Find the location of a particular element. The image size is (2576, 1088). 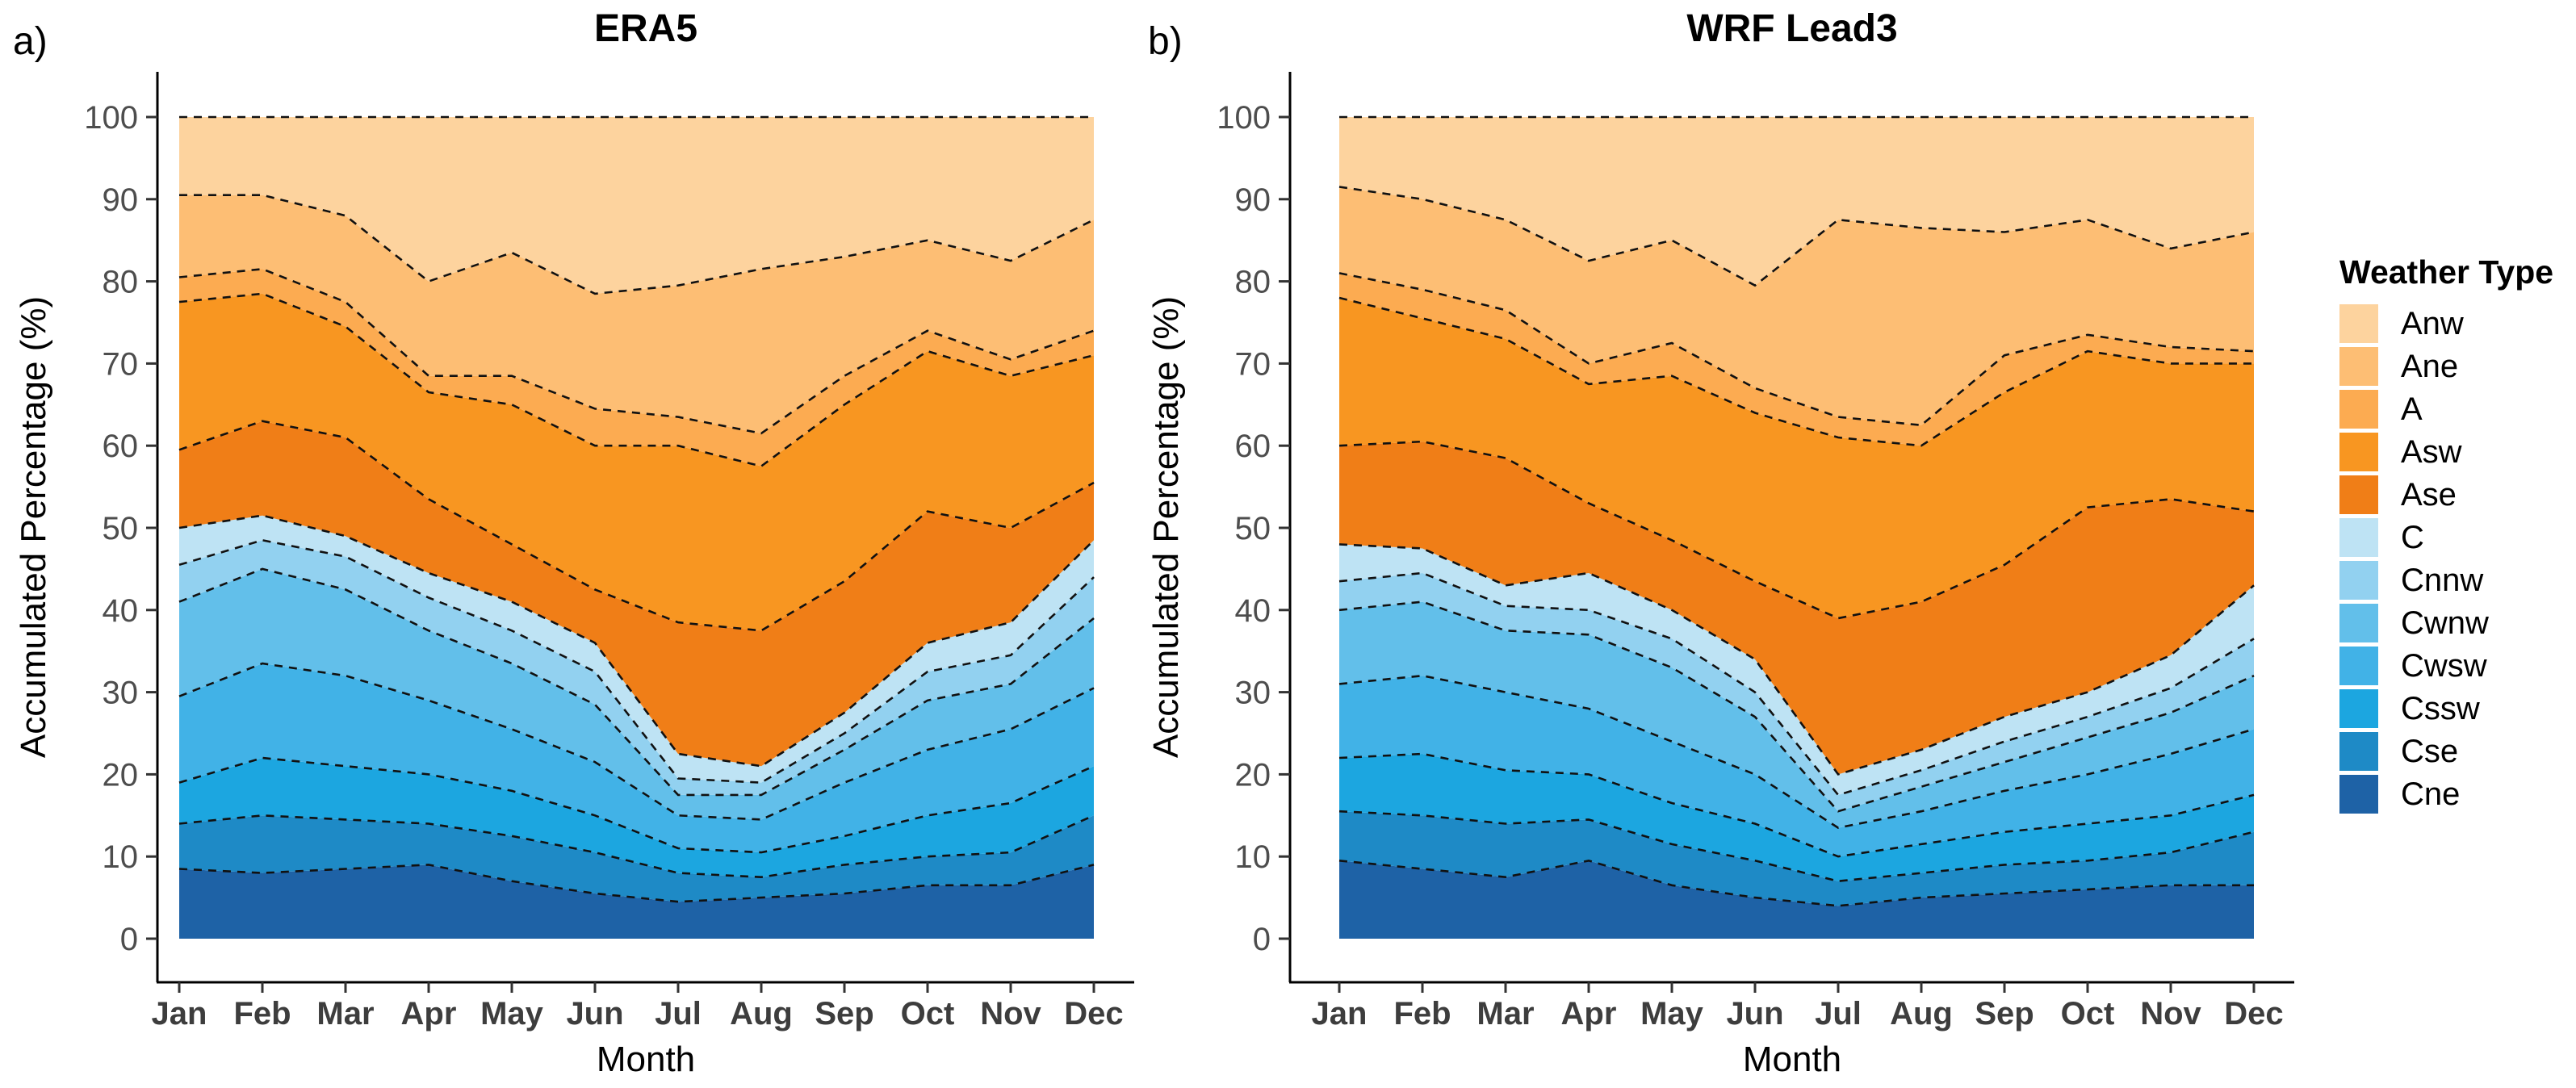

area-band-Cwsw-panel-a is located at coordinates (636, 758).